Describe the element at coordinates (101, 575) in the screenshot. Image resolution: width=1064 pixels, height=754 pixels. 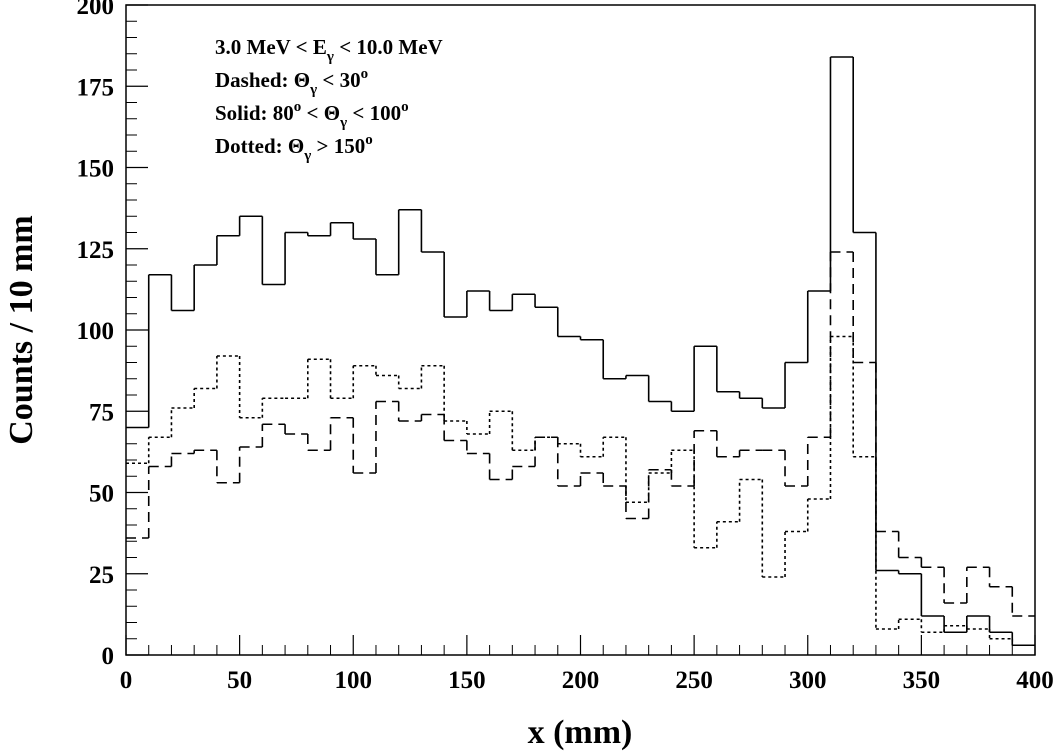
I see `y-tick-label: 25` at that location.